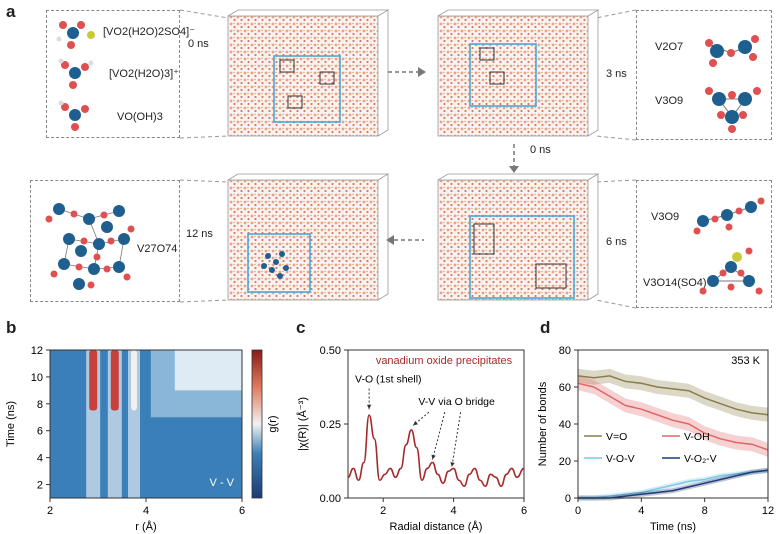 The height and width of the screenshot is (534, 780). I want to click on species-6ns-box: V3O9 V3O14(SO4), so click(704, 244).